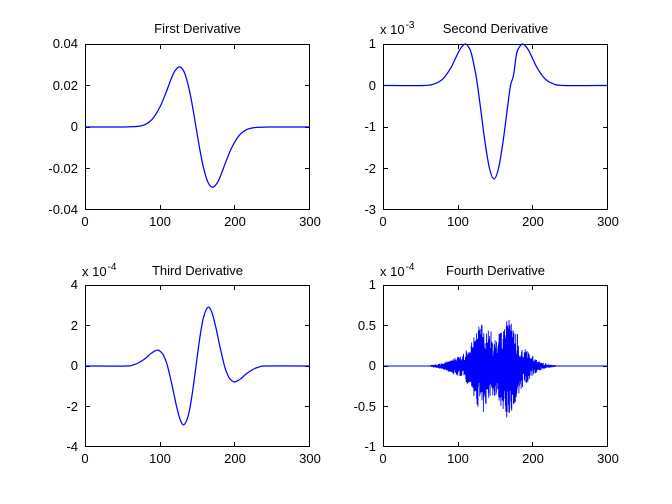  Describe the element at coordinates (197, 270) in the screenshot. I see `plot-title-third-derivative: Third Derivative` at that location.